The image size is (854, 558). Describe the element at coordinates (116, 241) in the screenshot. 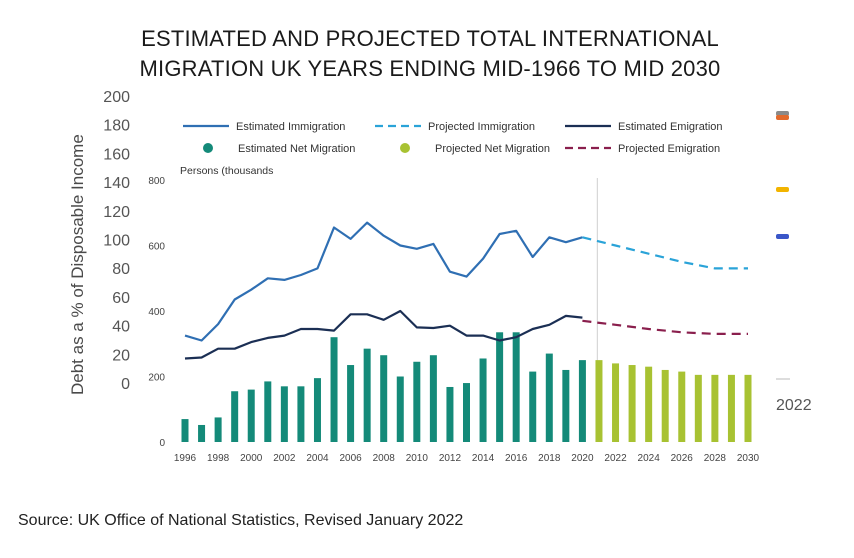

I see `background-tick-label: 100` at that location.